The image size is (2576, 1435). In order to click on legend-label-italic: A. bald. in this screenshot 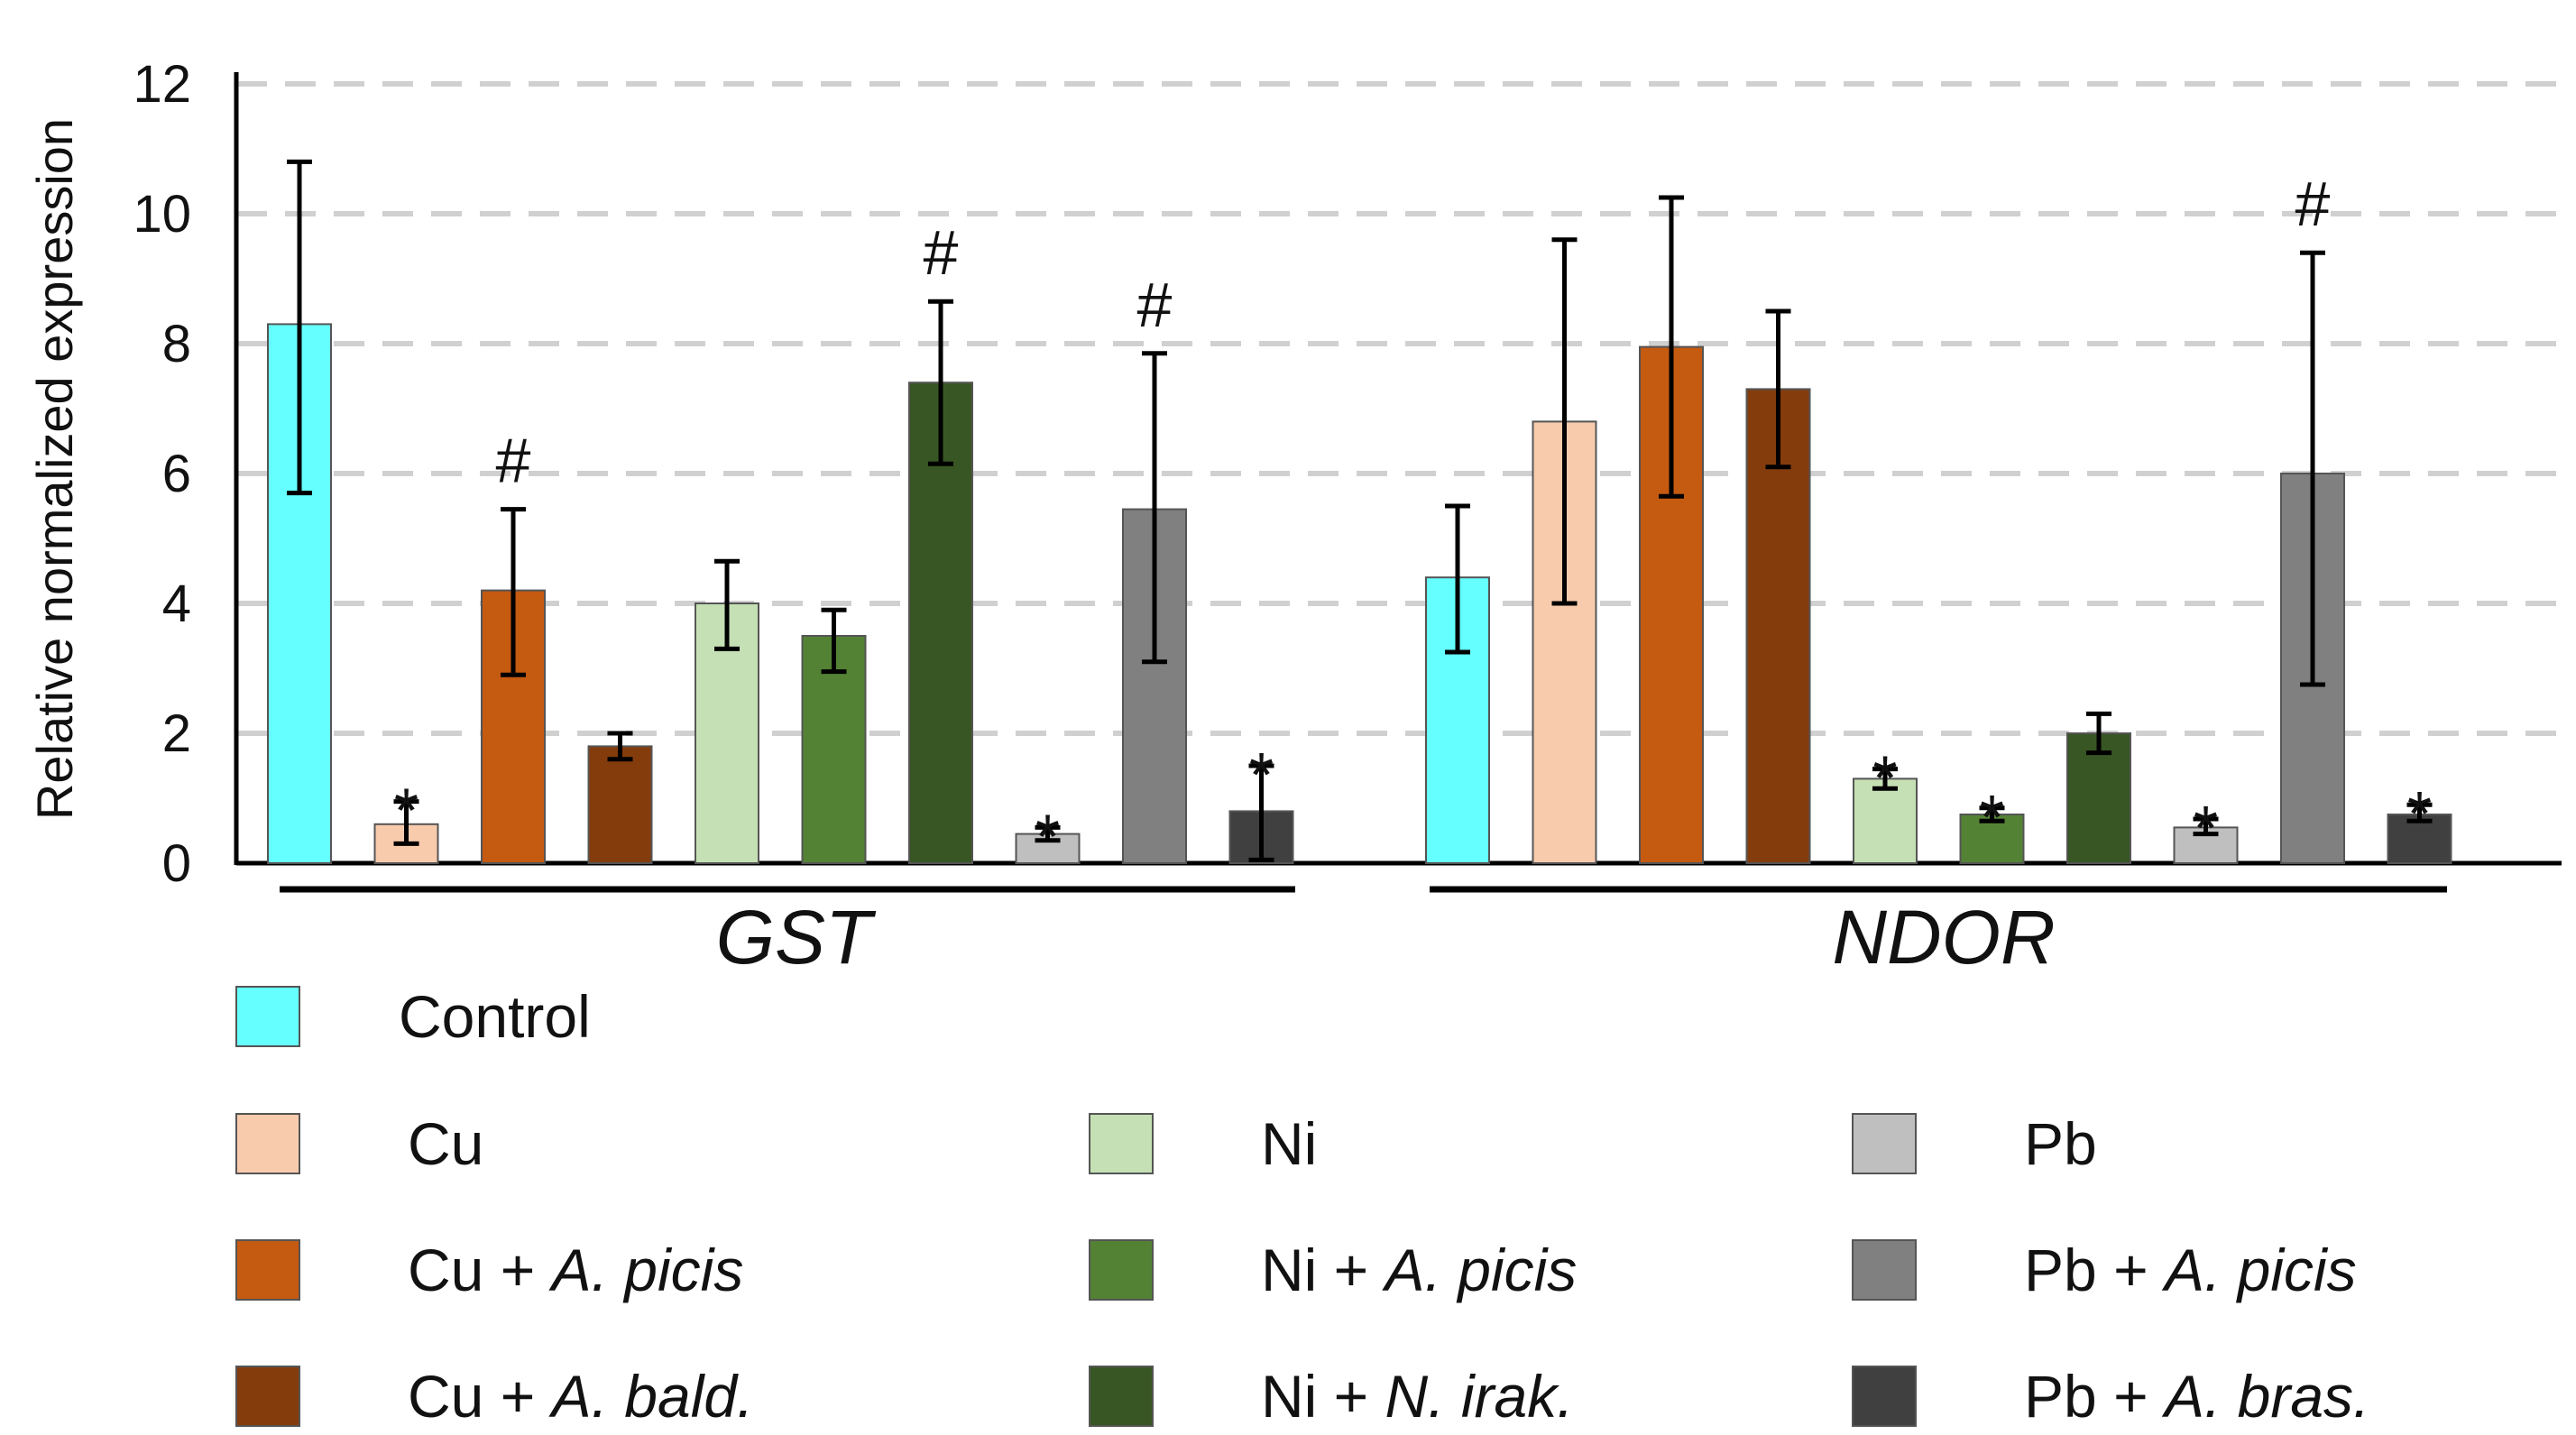, I will do `click(651, 1396)`.